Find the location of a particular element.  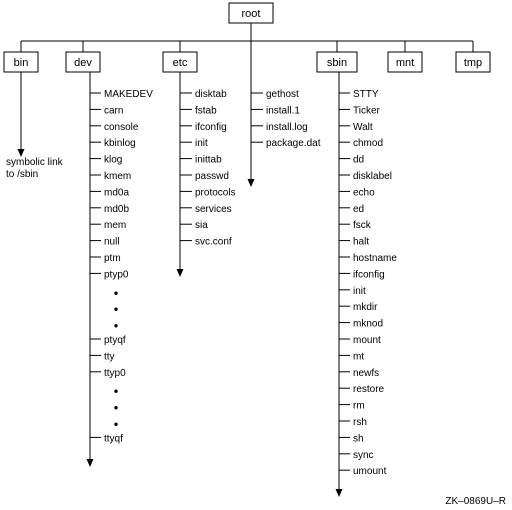

file-entry: fsck is located at coordinates (362, 225).